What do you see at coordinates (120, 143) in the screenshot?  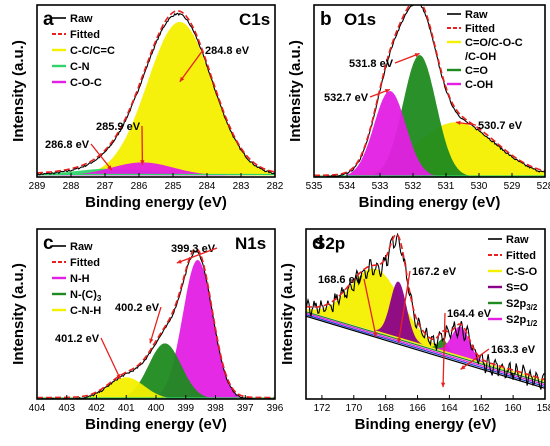 I see `annotation: 285.9 eV` at bounding box center [120, 143].